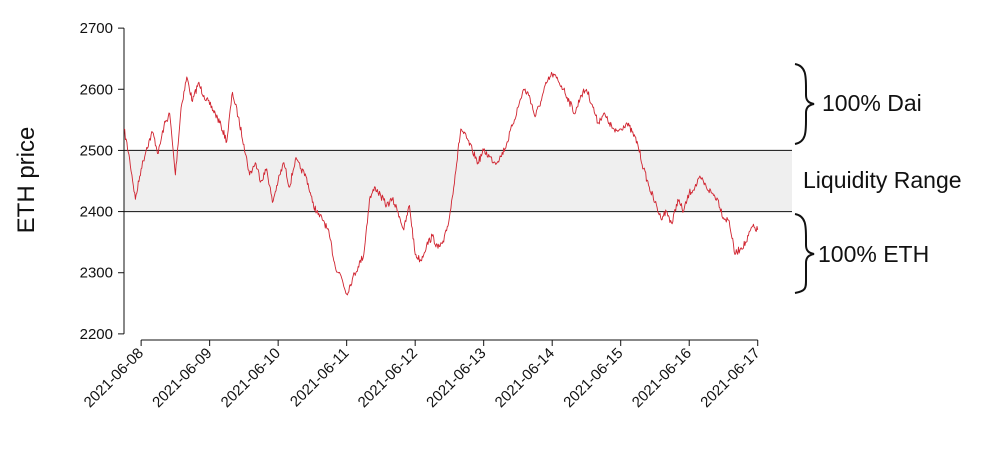 Image resolution: width=1000 pixels, height=456 pixels. Describe the element at coordinates (882, 180) in the screenshot. I see `annotation-liquidity-range: Liquidity Range` at that location.